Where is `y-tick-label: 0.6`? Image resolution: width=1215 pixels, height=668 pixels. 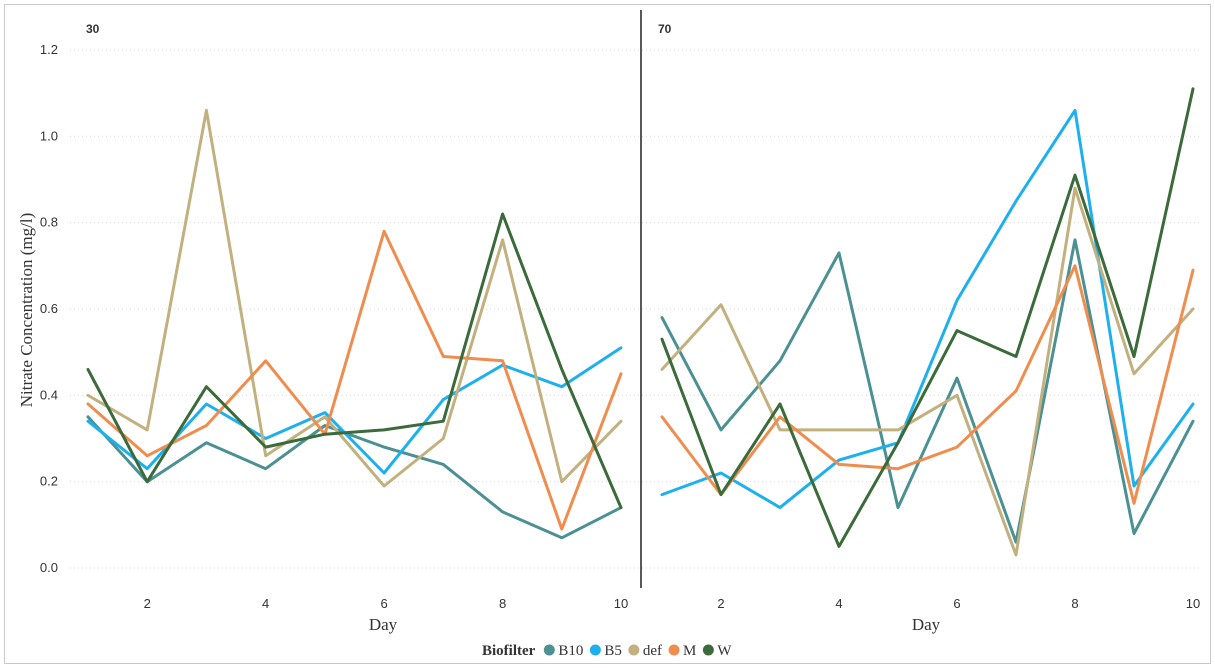 y-tick-label: 0.6 is located at coordinates (49, 308).